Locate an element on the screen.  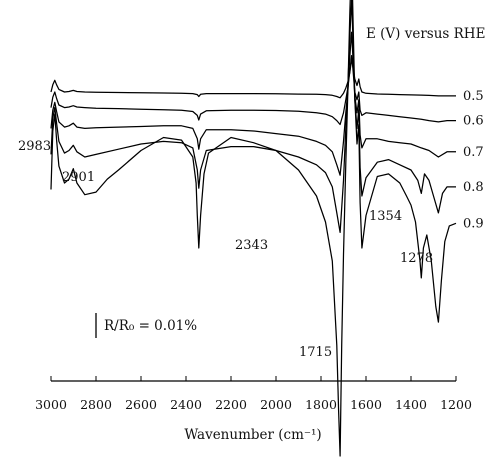
peak-label-2983: 2983 is located at coordinates (34, 146).